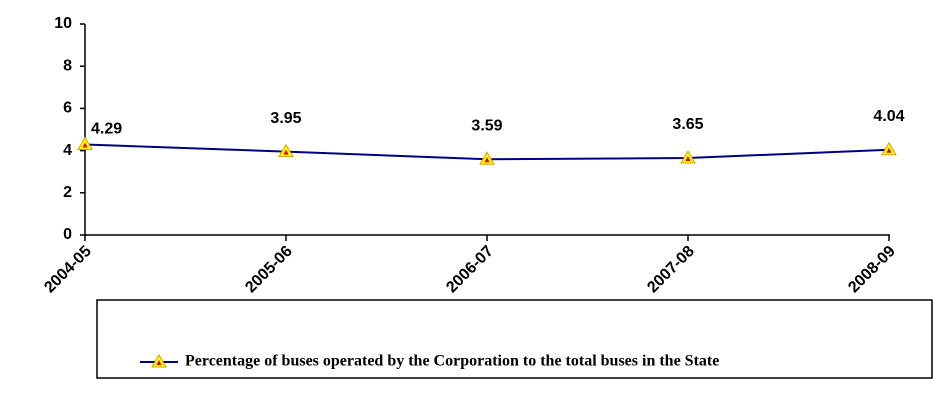  I want to click on data-label: 3.95, so click(285, 118).